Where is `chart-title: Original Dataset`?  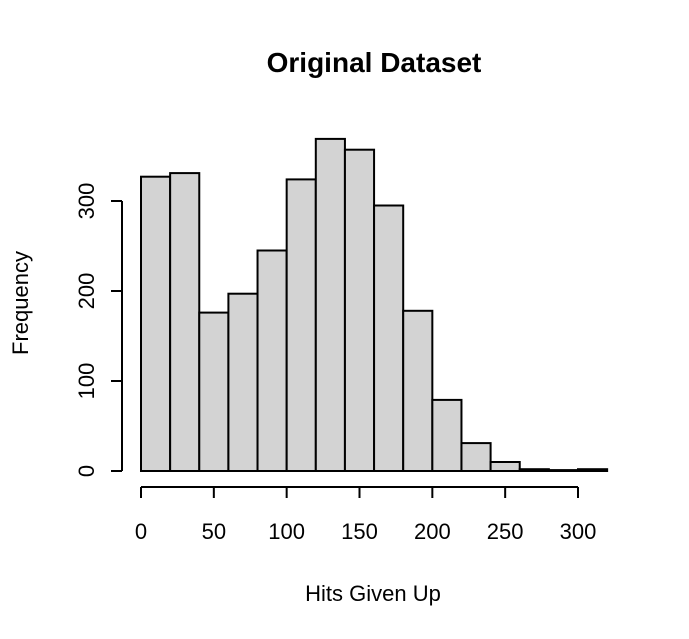
chart-title: Original Dataset is located at coordinates (374, 62).